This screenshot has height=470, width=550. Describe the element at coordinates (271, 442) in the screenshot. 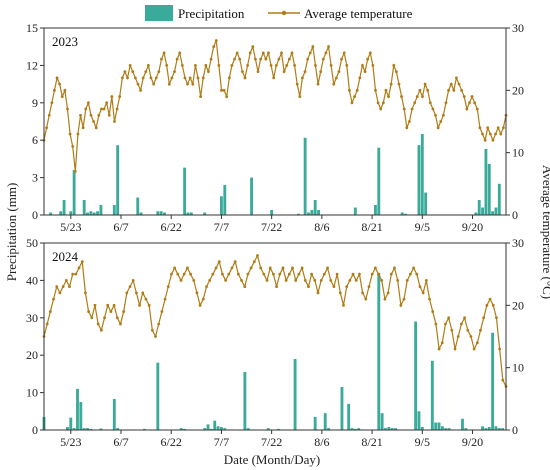

I see `x-tick-label: 7/22` at that location.